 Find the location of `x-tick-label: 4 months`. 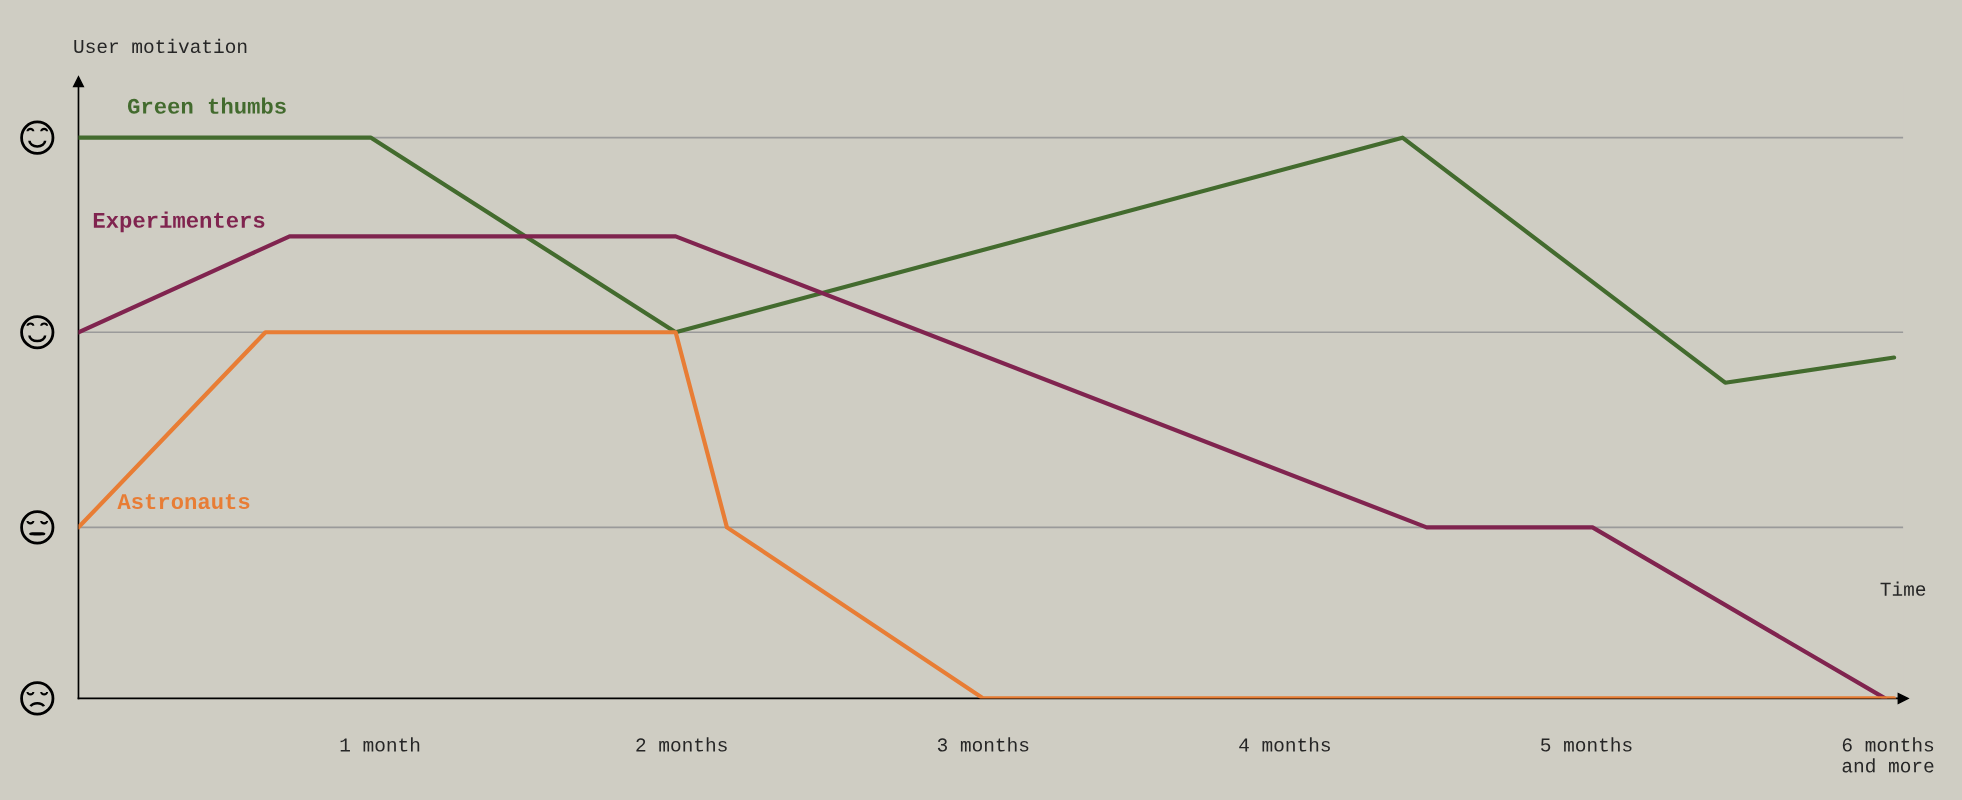

x-tick-label: 4 months is located at coordinates (1284, 744).